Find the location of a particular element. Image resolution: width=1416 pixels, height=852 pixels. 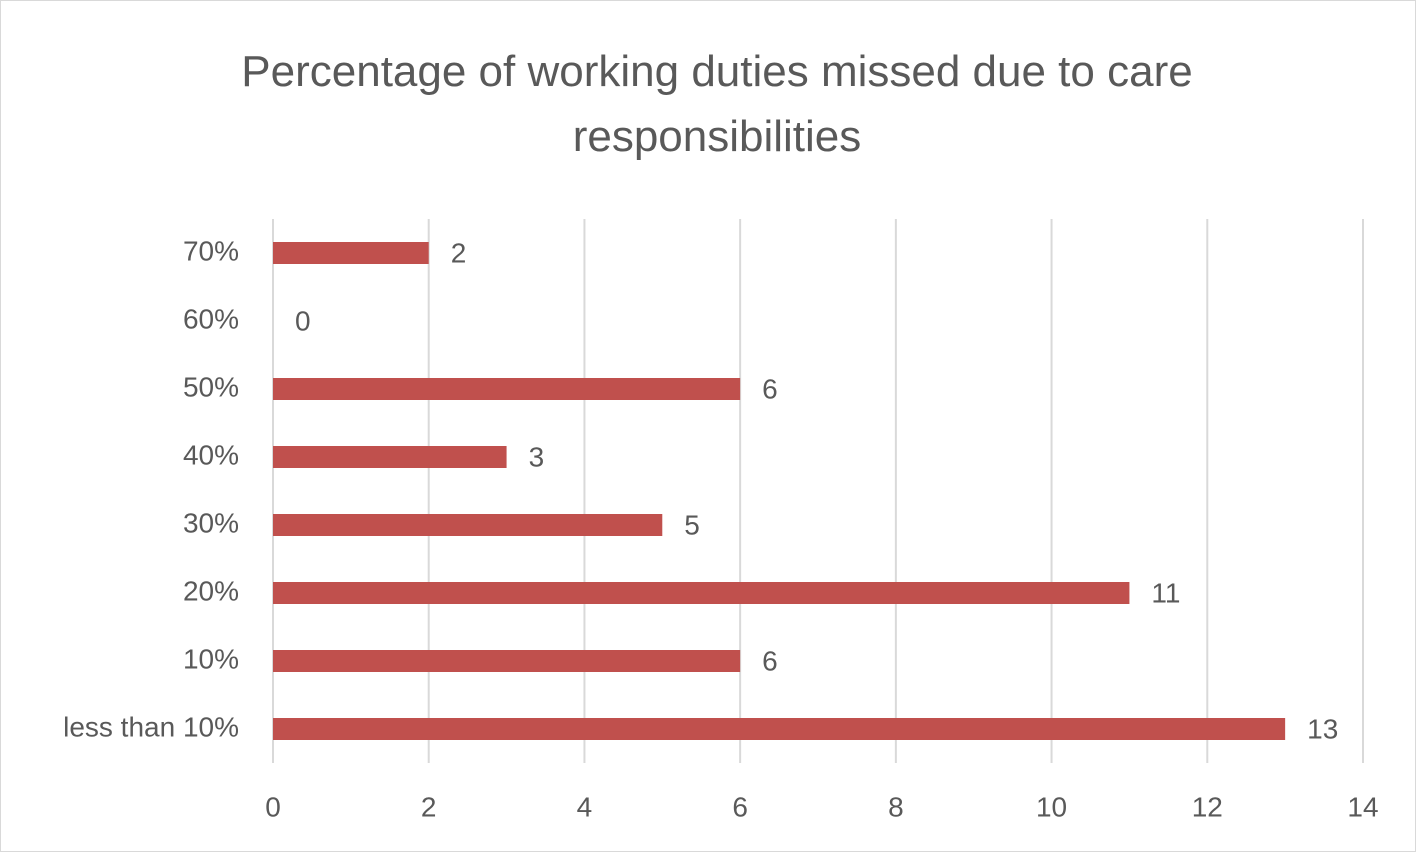

y-tick-label: 10% is located at coordinates (211, 658).